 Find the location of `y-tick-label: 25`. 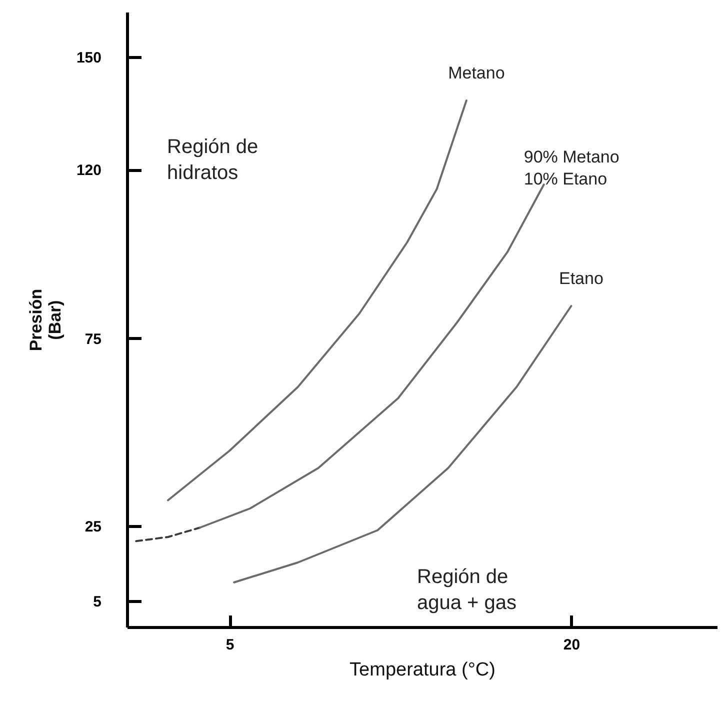

y-tick-label: 25 is located at coordinates (93, 527).